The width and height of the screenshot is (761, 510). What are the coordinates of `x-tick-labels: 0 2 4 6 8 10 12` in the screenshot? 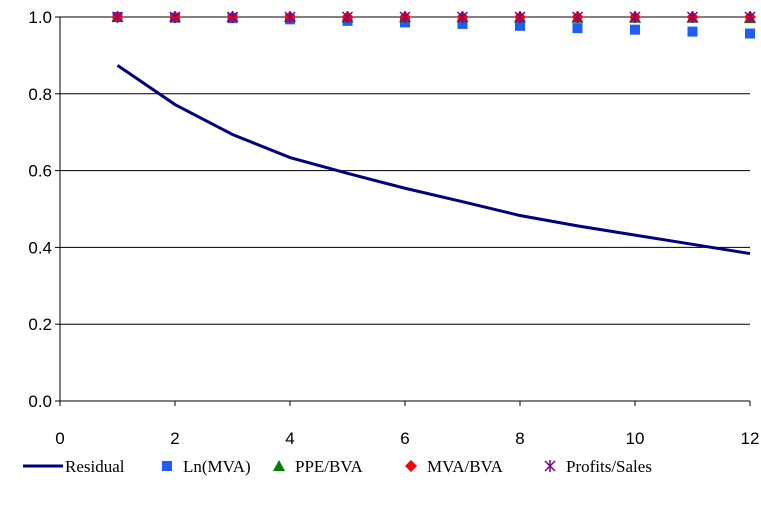 It's located at (407, 438).